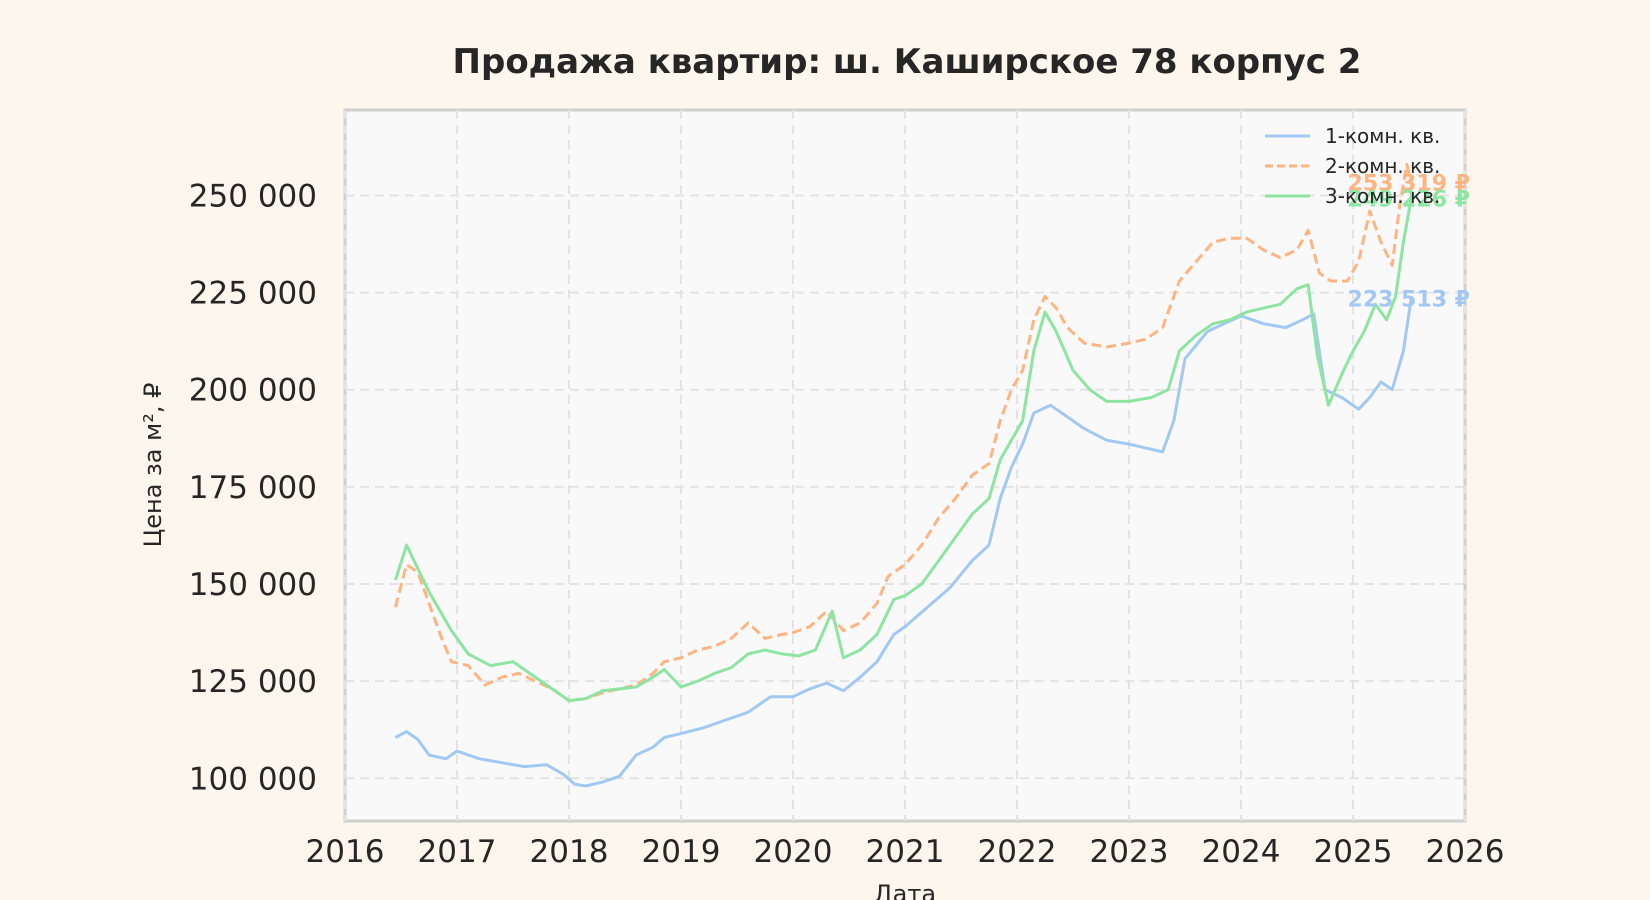 The height and width of the screenshot is (900, 1650). Describe the element at coordinates (1353, 852) in the screenshot. I see `x-tick-label: 2025` at that location.